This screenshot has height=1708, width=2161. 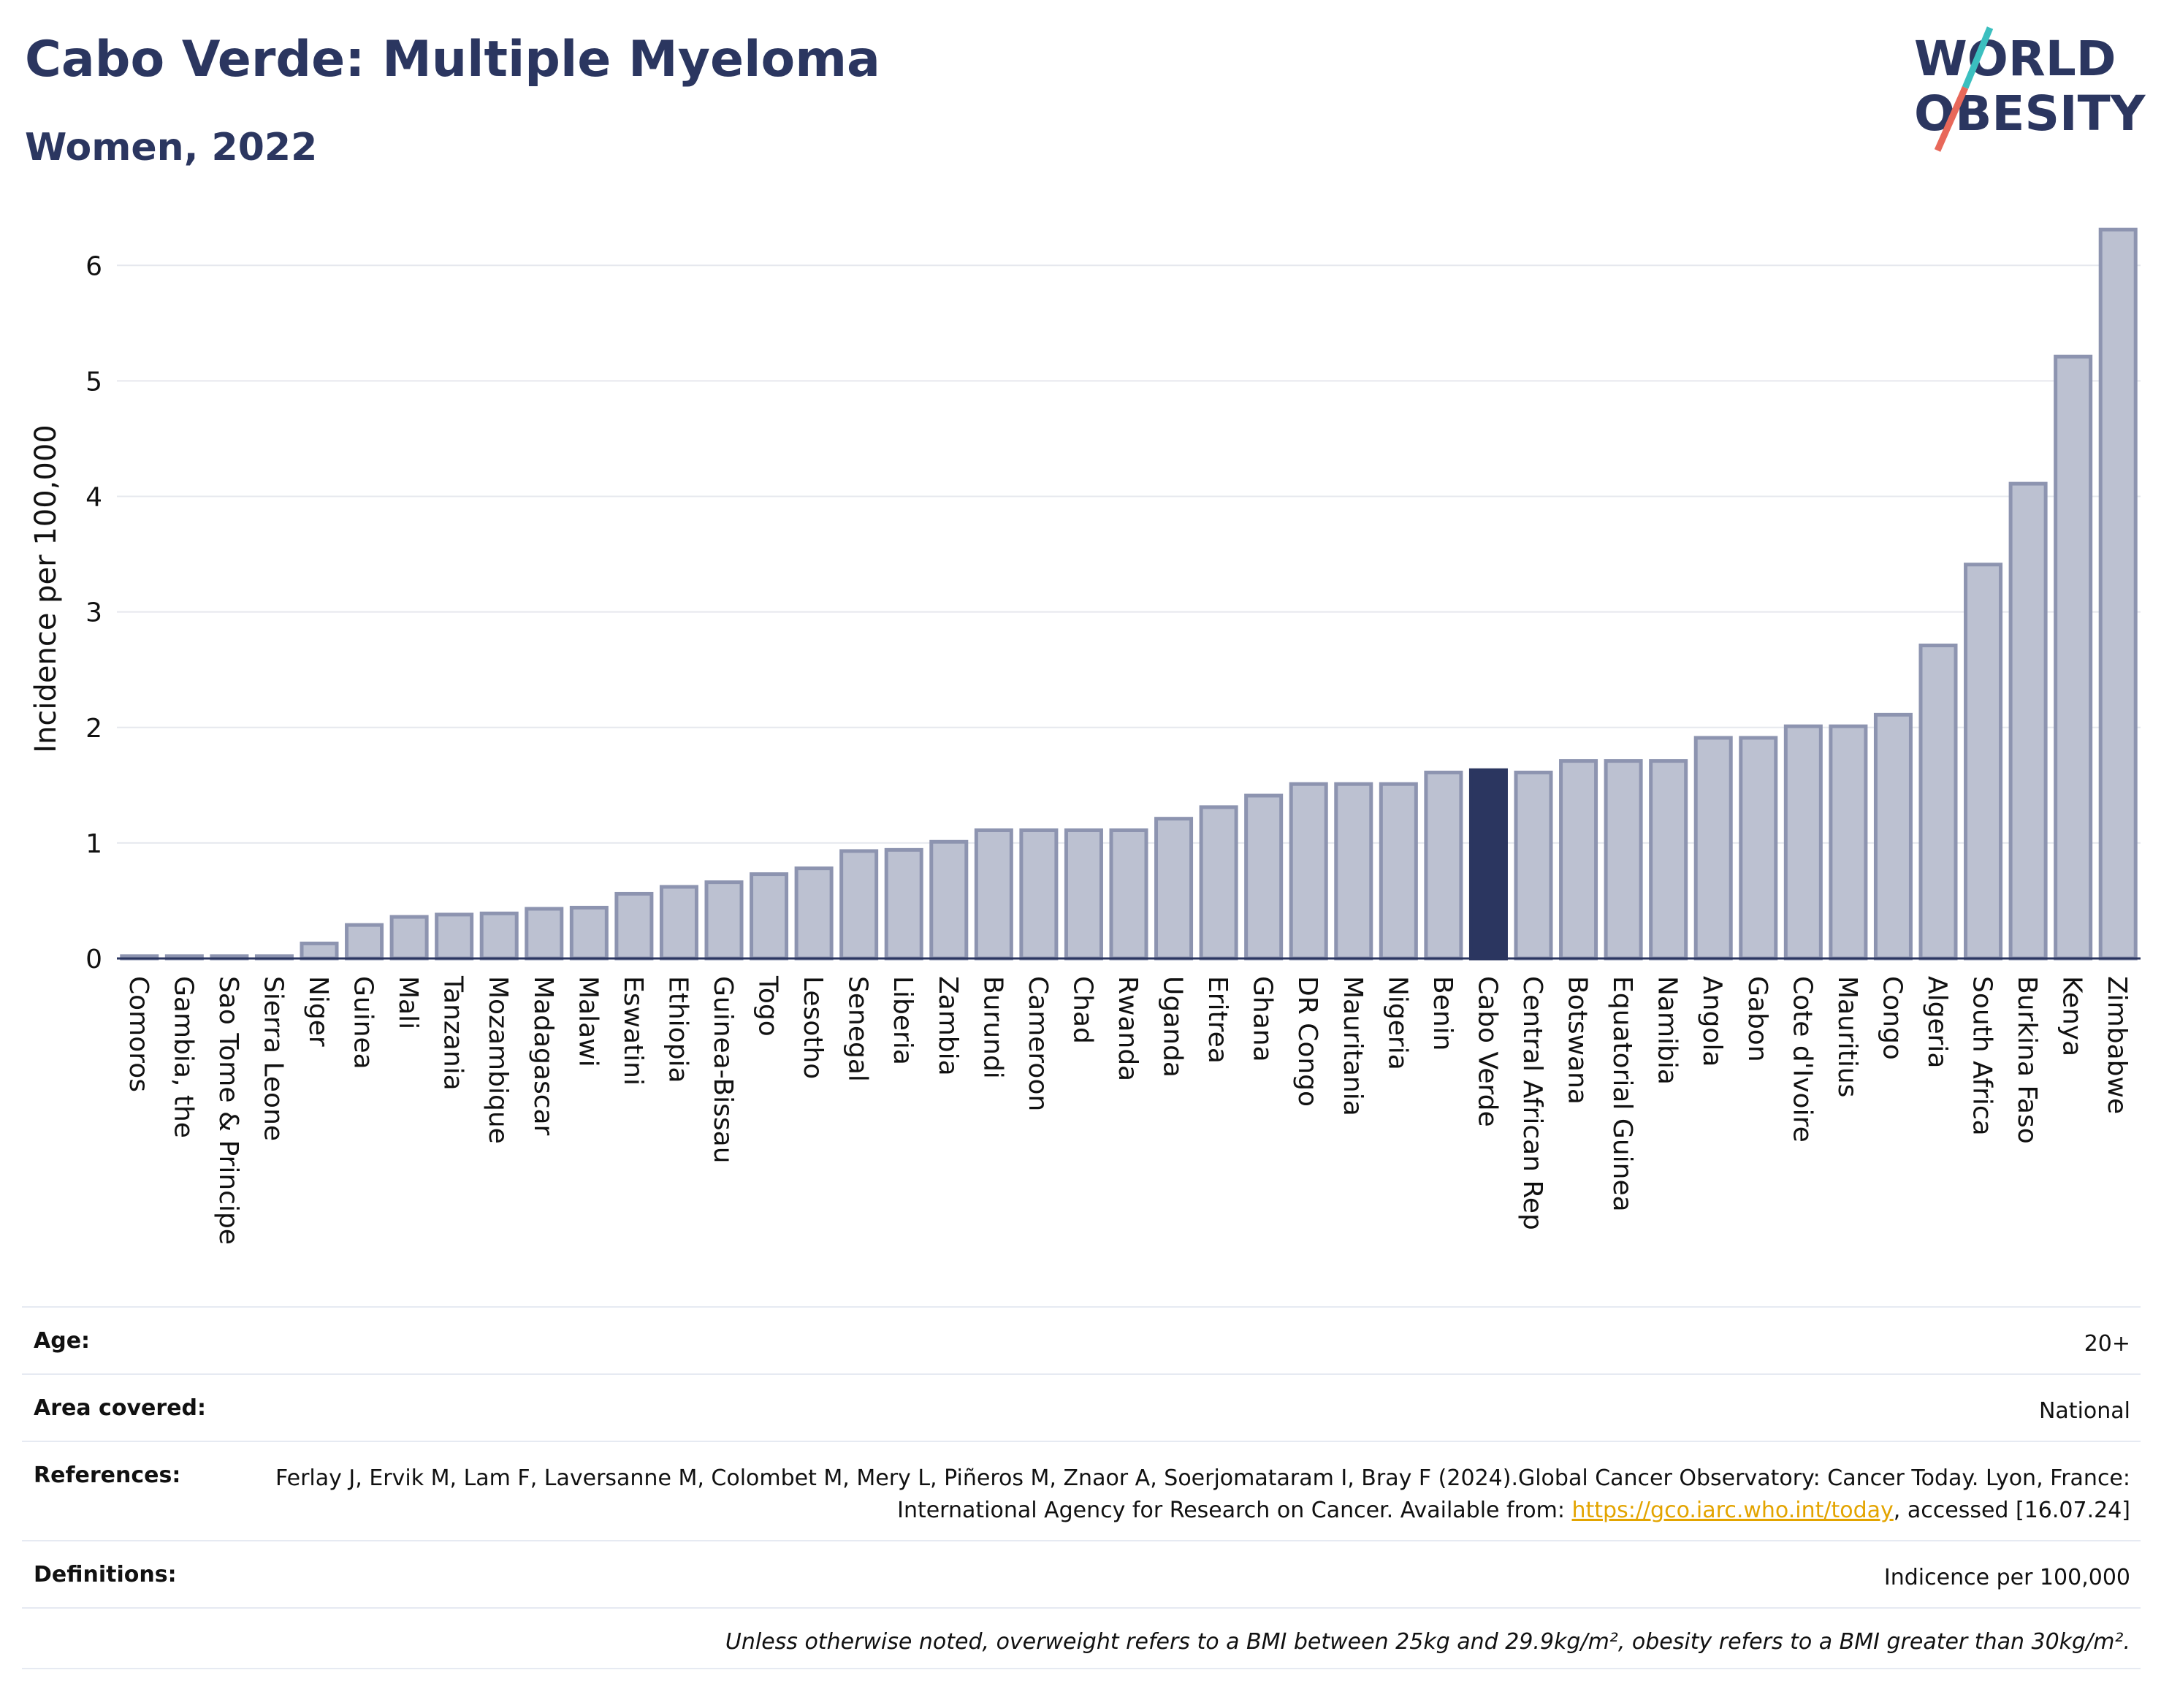 I want to click on bar-mozambique, so click(x=499, y=936).